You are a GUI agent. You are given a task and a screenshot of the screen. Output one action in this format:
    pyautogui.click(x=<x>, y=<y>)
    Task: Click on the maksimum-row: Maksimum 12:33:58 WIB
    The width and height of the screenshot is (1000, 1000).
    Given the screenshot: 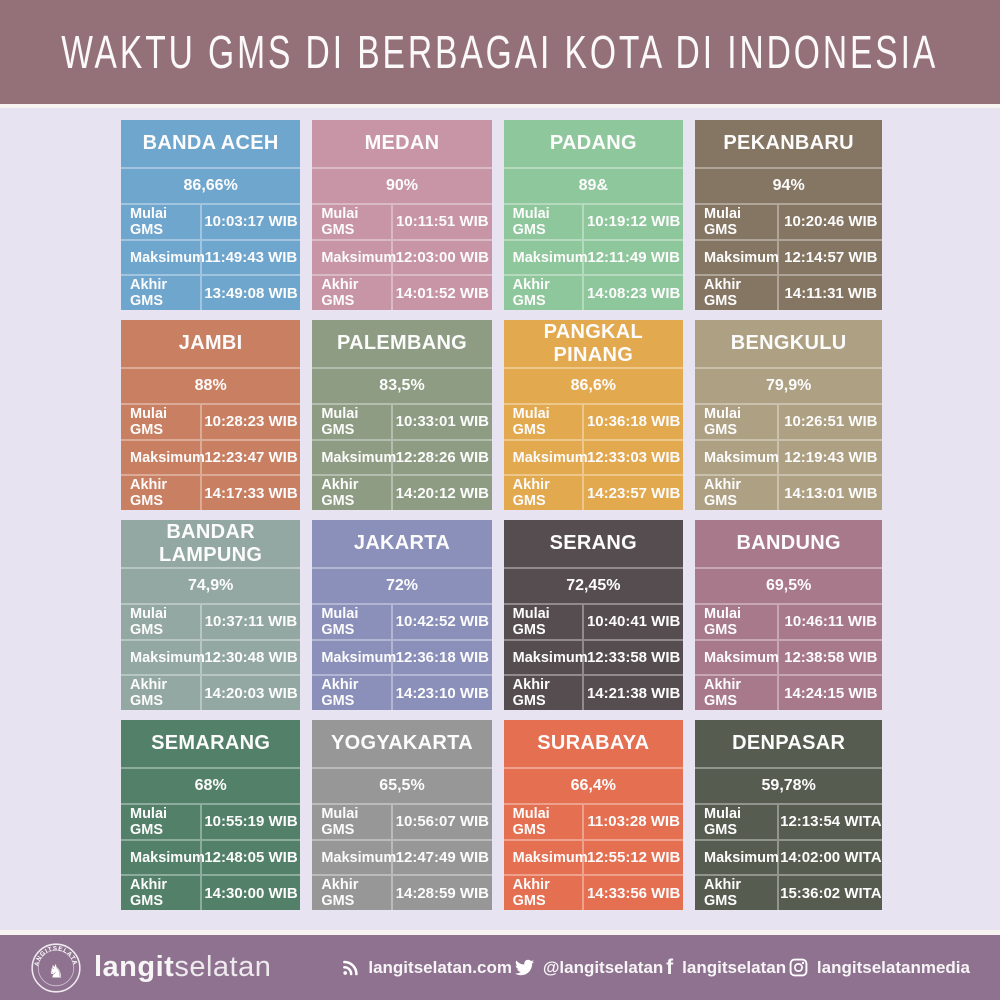 What is the action you would take?
    pyautogui.click(x=593, y=656)
    